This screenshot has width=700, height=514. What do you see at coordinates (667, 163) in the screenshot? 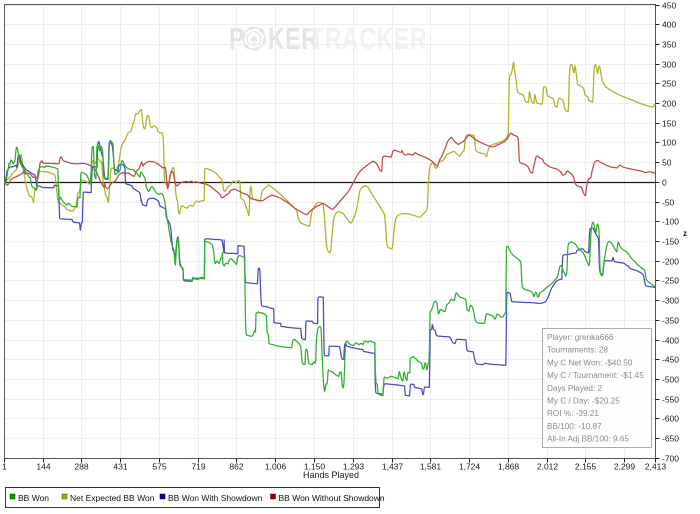
I see `svg-text: 50` at bounding box center [667, 163].